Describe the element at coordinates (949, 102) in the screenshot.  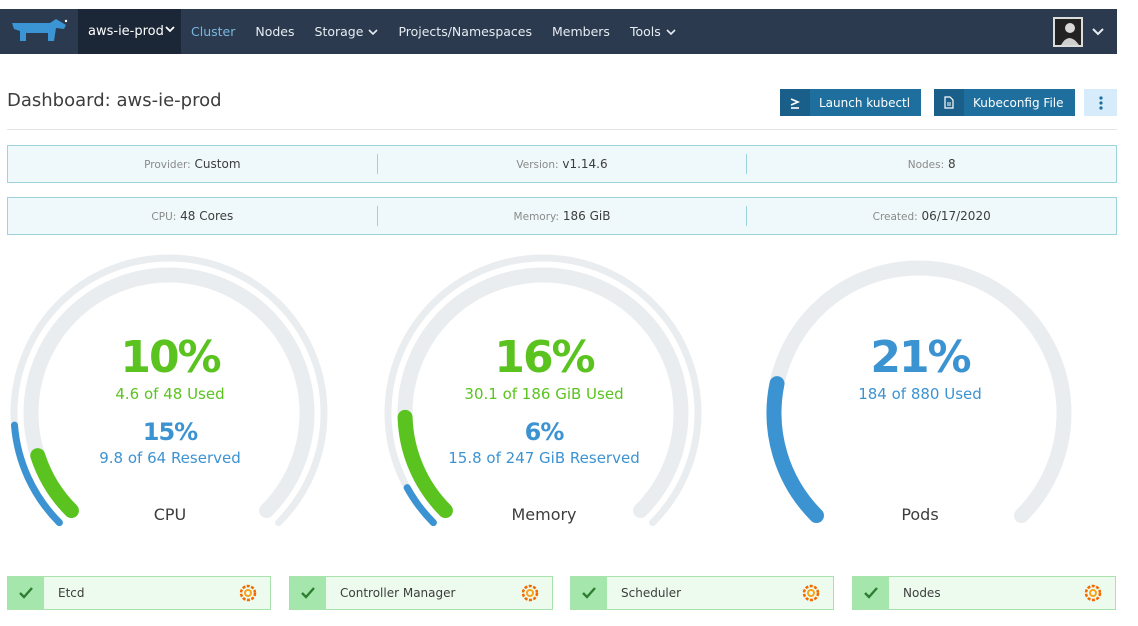
I see `file-icon` at that location.